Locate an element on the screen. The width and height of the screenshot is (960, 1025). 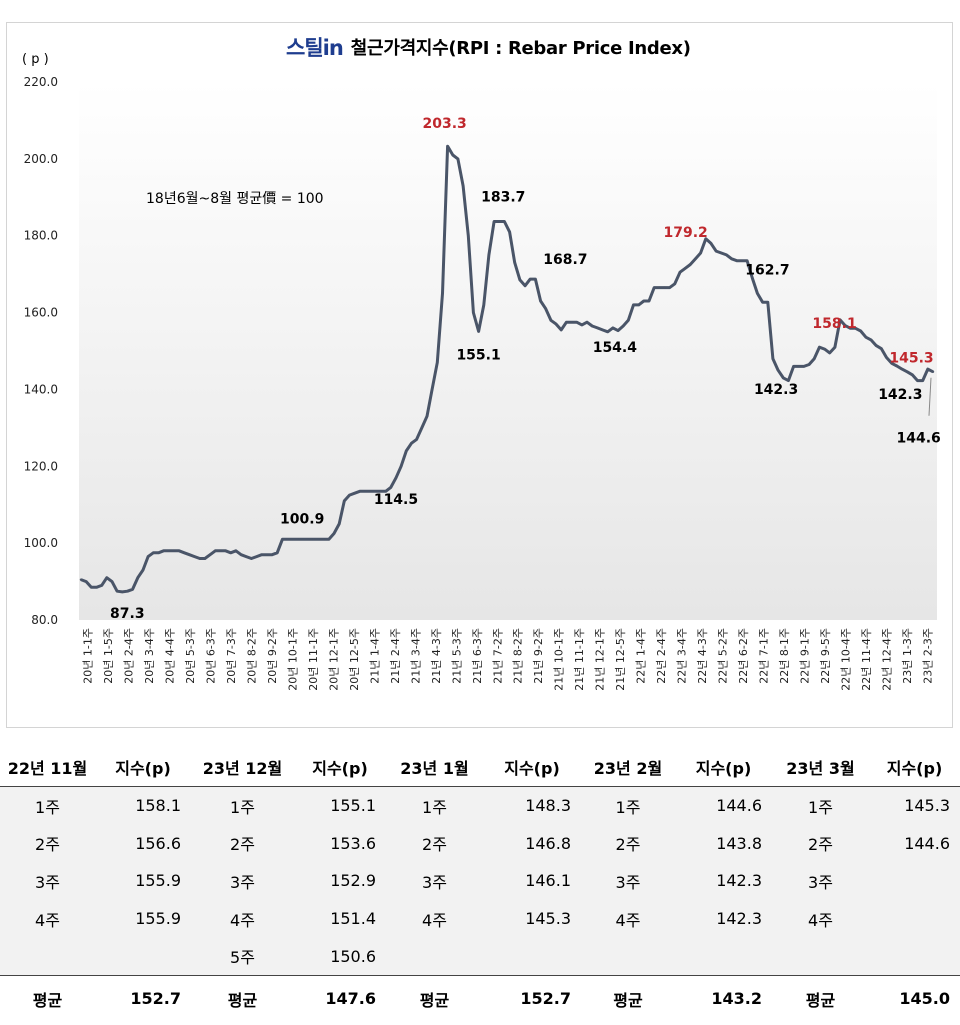
table-row: 1주 158.1 1주 155.1 1주 148.3 1주 144.6 1주 145.3 is located at coordinates (480, 805).